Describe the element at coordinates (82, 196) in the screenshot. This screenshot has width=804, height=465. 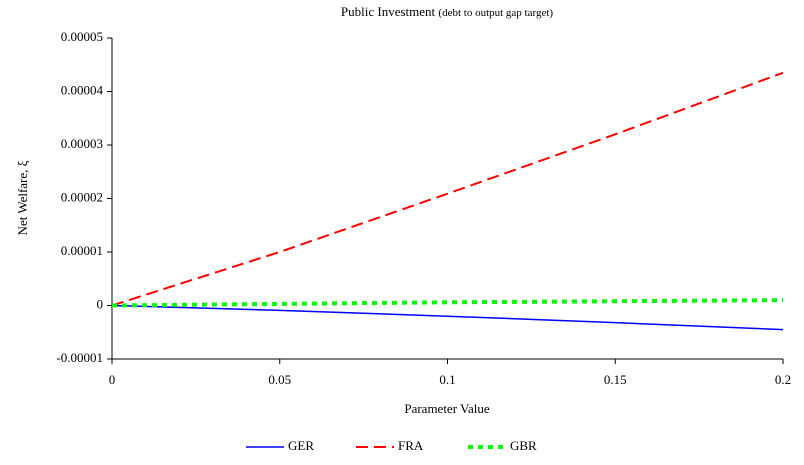
I see `y-tick-label: 0.00002` at that location.